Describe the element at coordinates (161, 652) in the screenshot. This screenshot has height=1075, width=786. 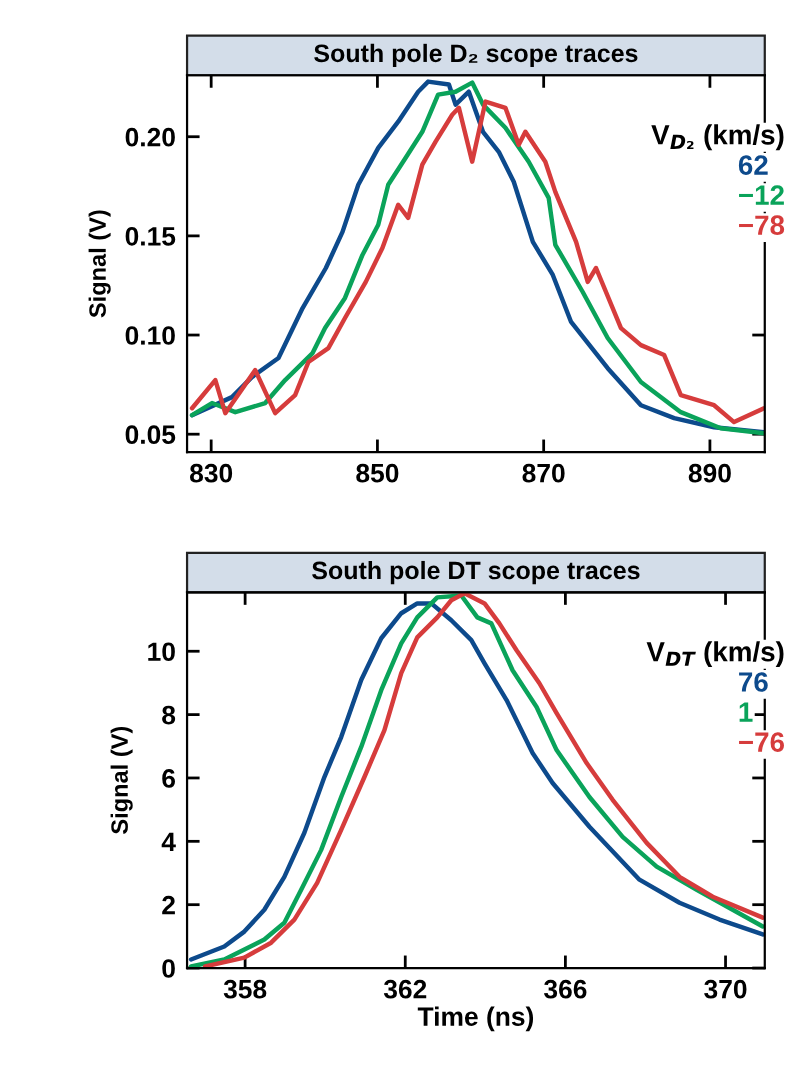
I see `y-tick-label: 10` at that location.